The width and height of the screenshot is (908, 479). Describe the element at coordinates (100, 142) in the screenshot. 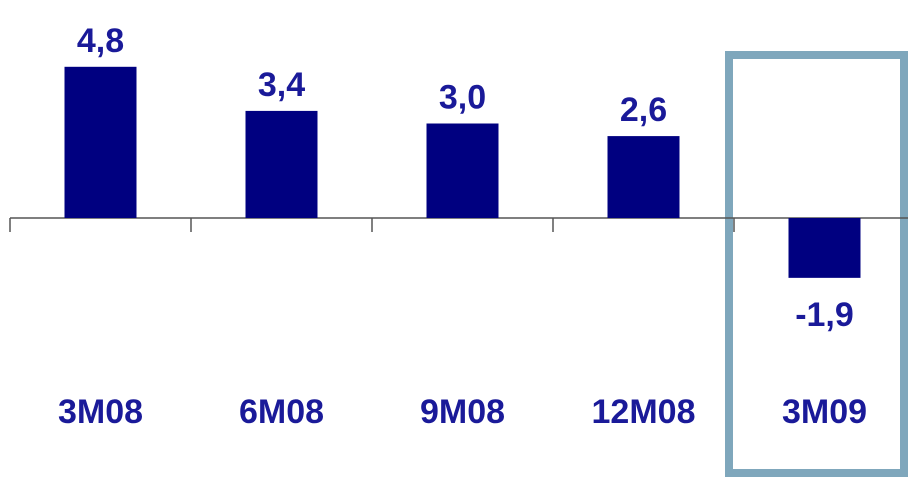

I see `bar-3m08` at that location.